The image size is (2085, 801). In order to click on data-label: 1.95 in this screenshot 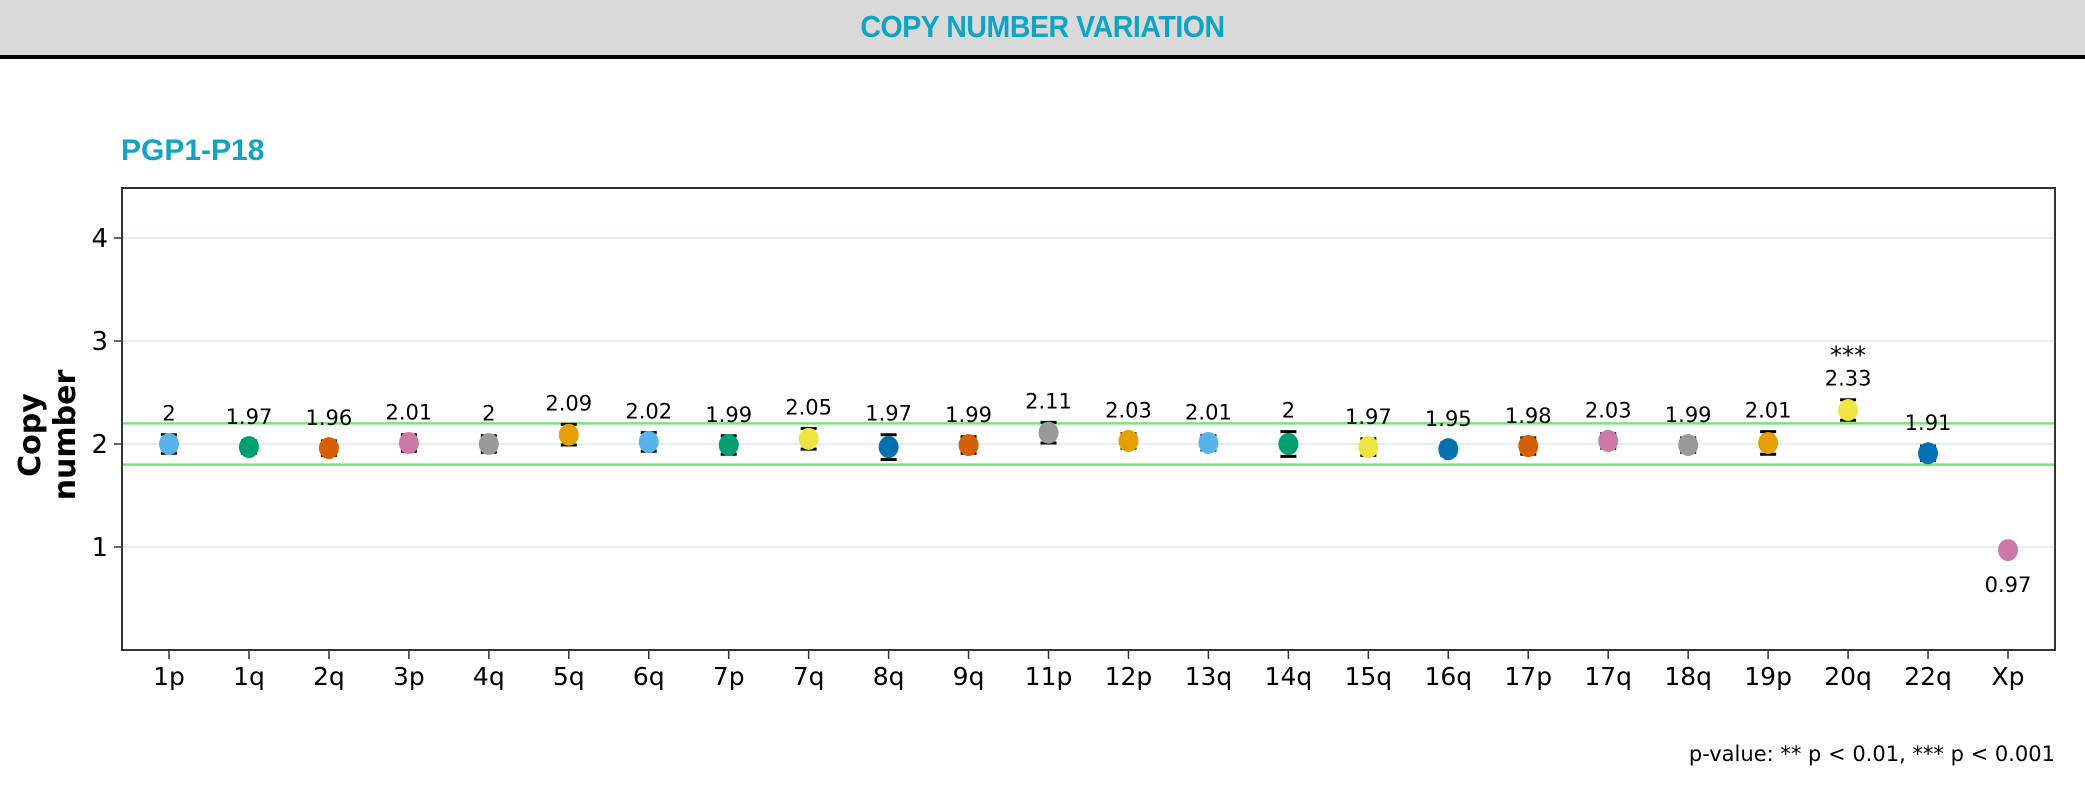, I will do `click(1448, 419)`.